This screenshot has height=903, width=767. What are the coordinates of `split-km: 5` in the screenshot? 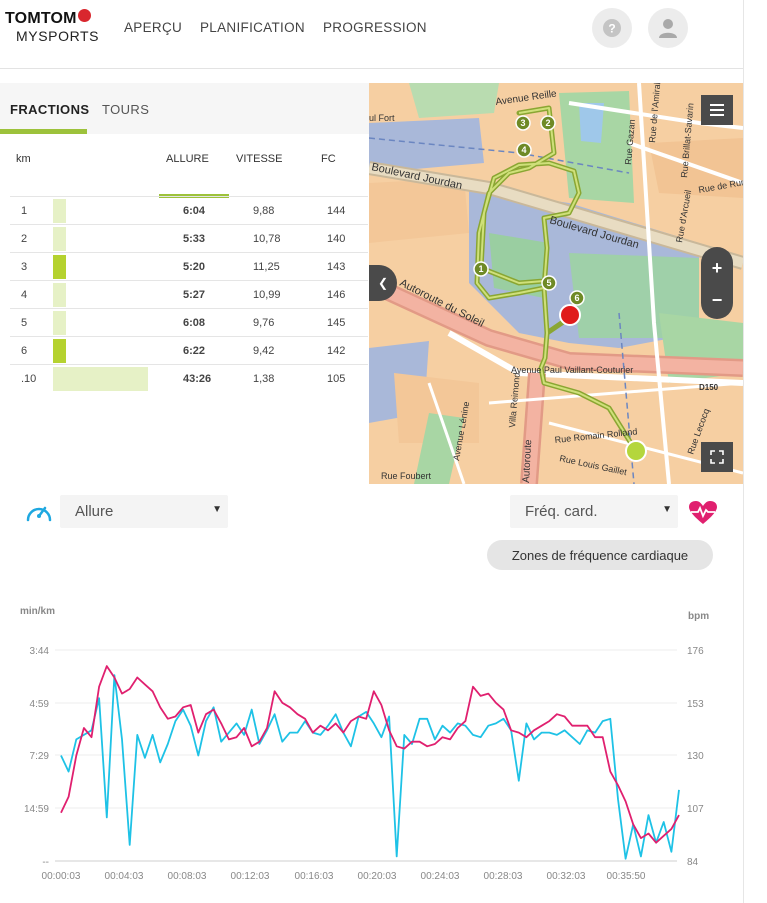 It's located at (24, 323).